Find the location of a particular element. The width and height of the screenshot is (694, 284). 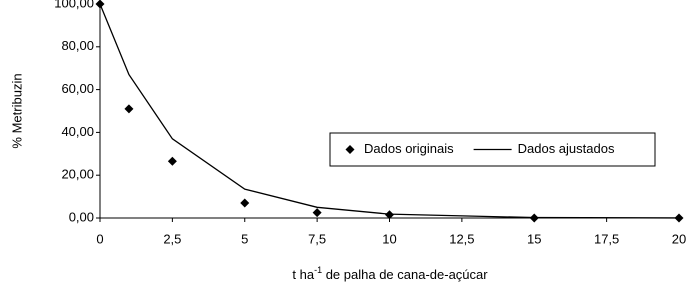

x-tick-label: 20 is located at coordinates (679, 238).